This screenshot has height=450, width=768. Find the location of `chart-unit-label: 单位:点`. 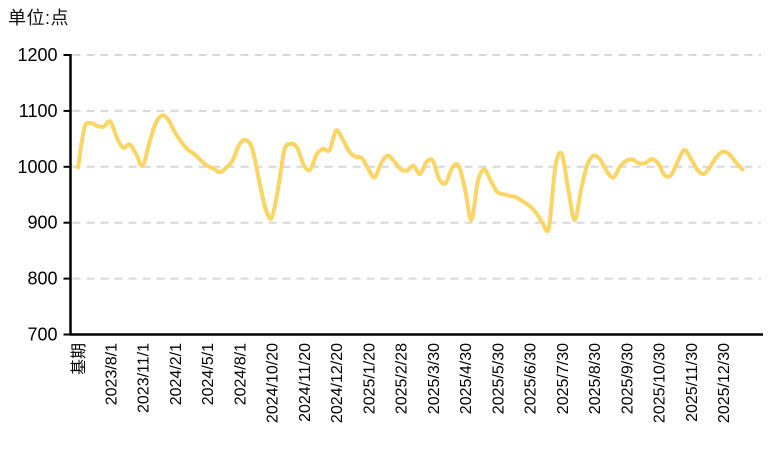

chart-unit-label: 单位:点 is located at coordinates (39, 18).